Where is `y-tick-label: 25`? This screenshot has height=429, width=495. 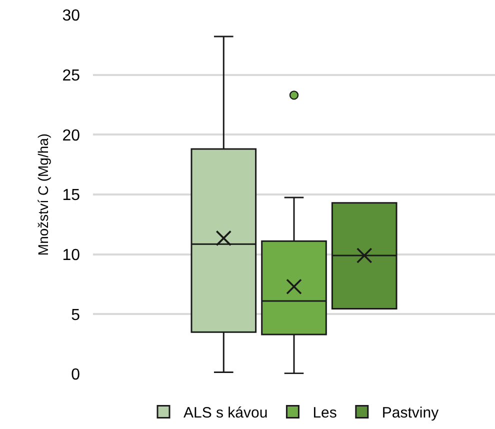
y-tick-label: 25 is located at coordinates (71, 75).